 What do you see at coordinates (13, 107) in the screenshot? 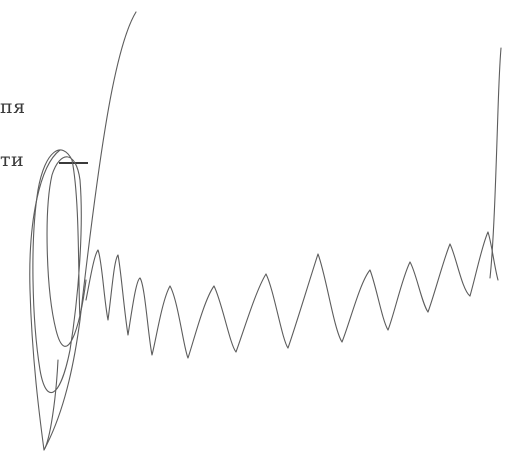
I see `text-line-fragment: пя` at bounding box center [13, 107].